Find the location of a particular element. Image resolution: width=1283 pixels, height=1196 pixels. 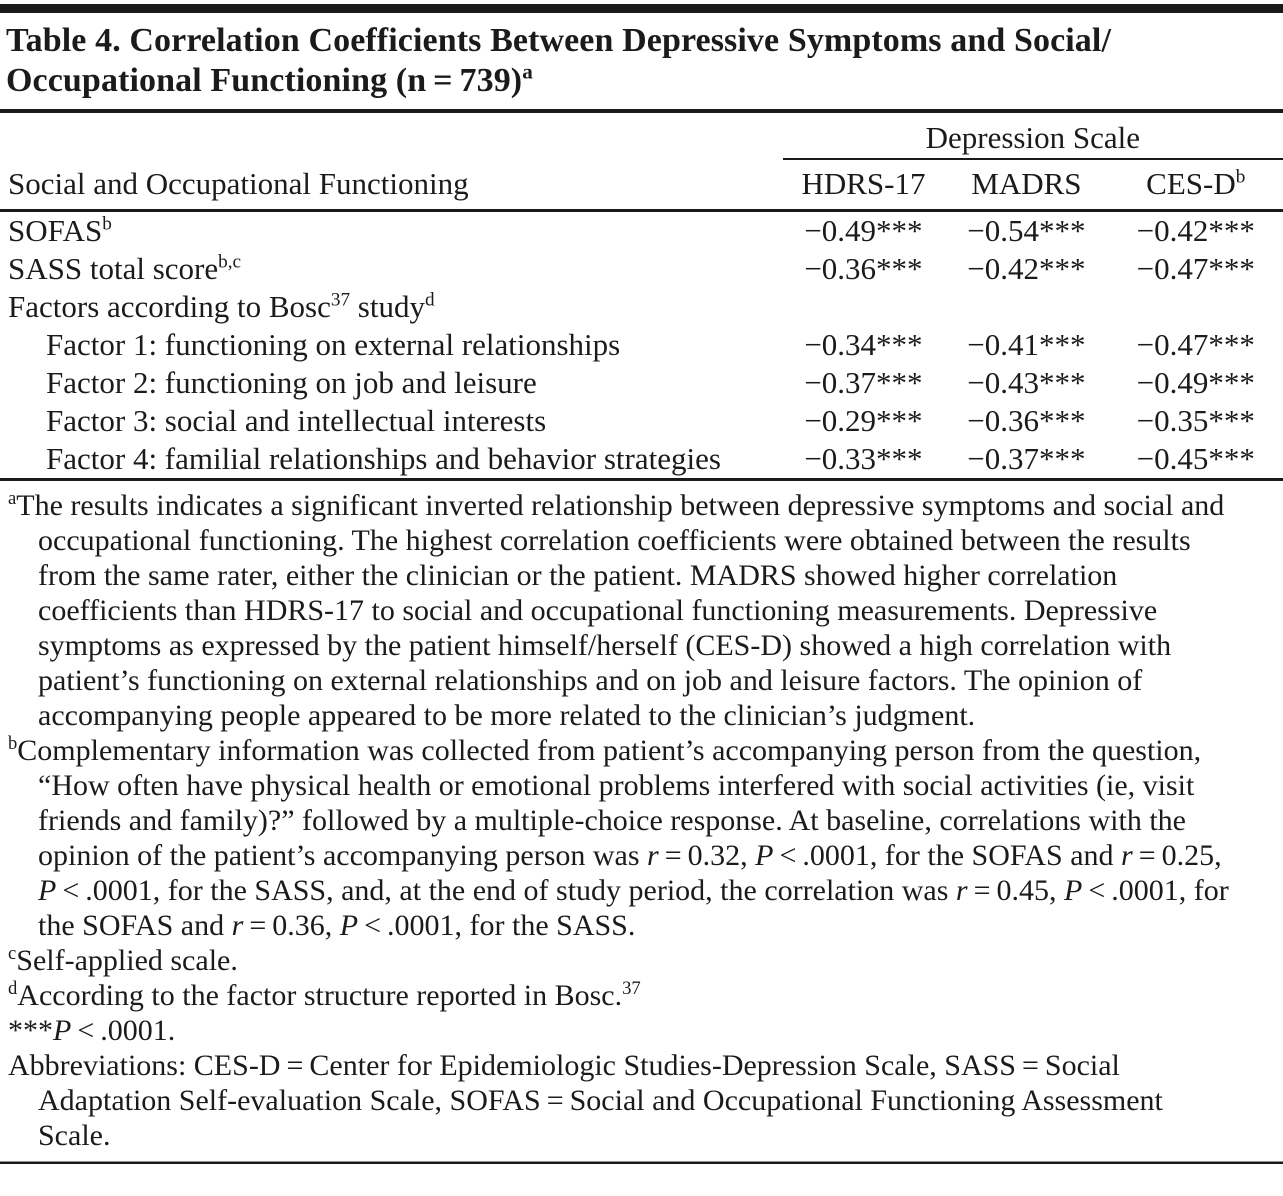

table-row-sofas: SOFASb −0.49*** −0.54*** −0.42*** is located at coordinates (641, 231).